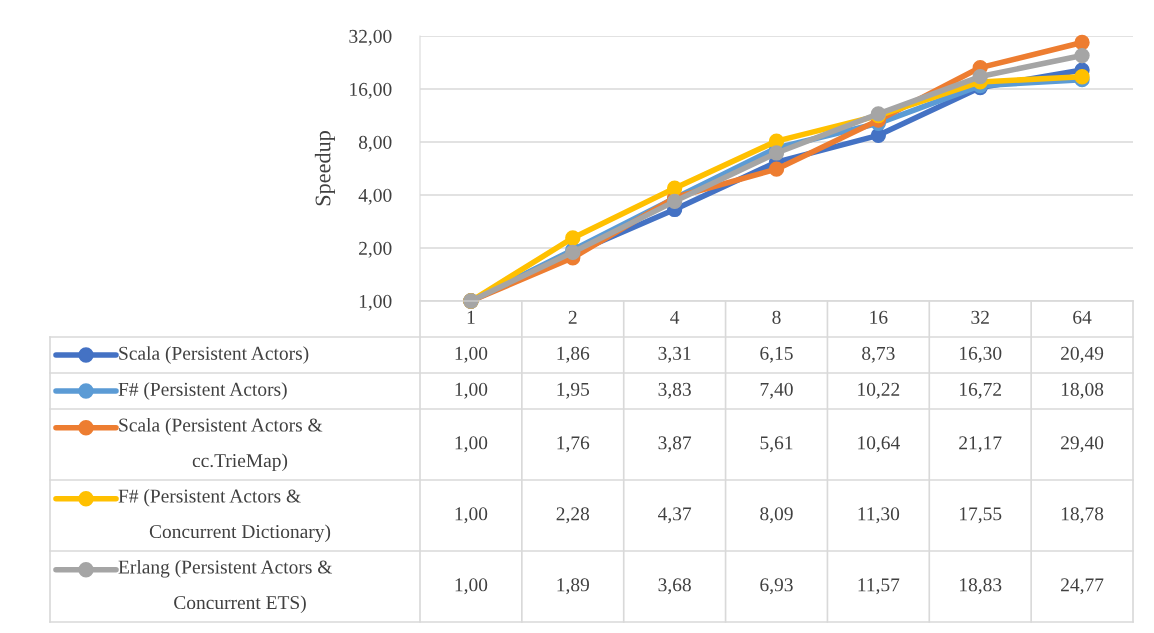 This screenshot has height=633, width=1154. What do you see at coordinates (370, 37) in the screenshot?
I see `y-tick-label: 32,00` at bounding box center [370, 37].